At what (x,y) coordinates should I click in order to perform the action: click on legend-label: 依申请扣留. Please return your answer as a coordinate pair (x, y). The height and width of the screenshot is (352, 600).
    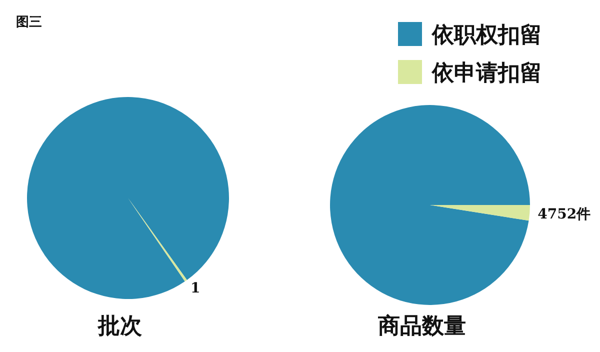
    Looking at the image, I should click on (486, 73).